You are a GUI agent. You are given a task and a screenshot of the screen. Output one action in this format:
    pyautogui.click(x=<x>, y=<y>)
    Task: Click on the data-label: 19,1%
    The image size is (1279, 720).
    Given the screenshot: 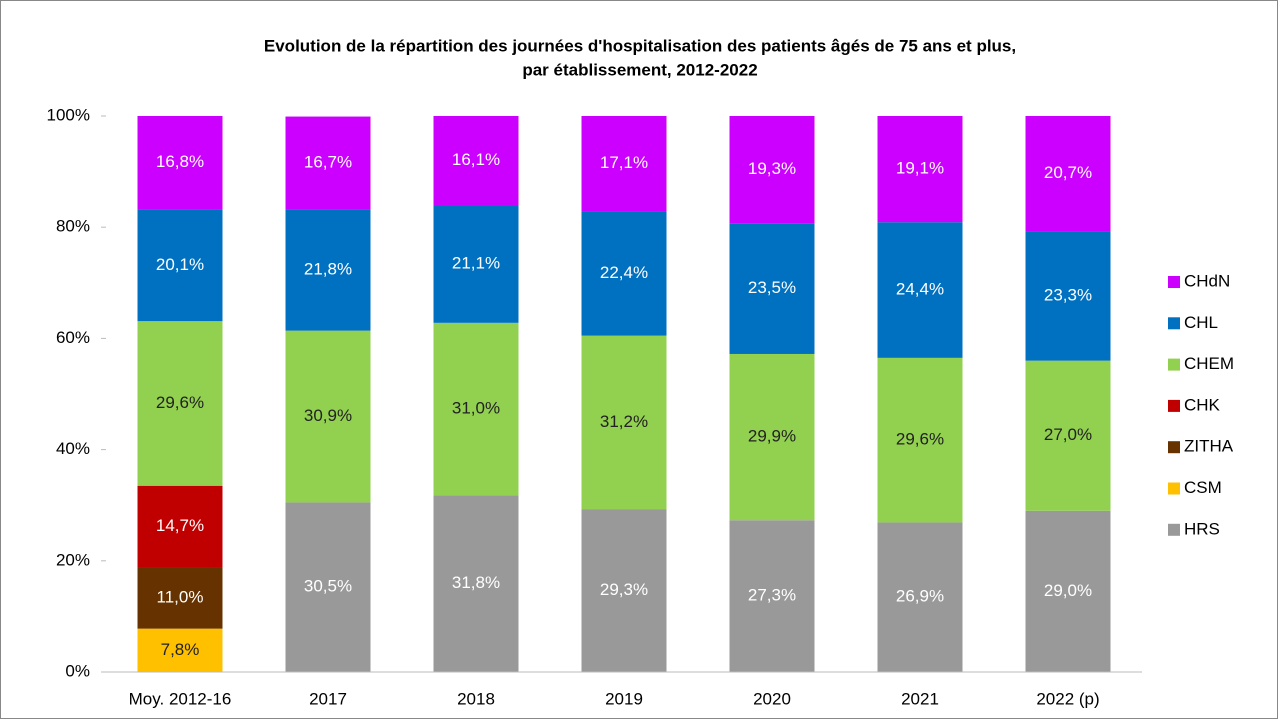 What is the action you would take?
    pyautogui.click(x=920, y=168)
    